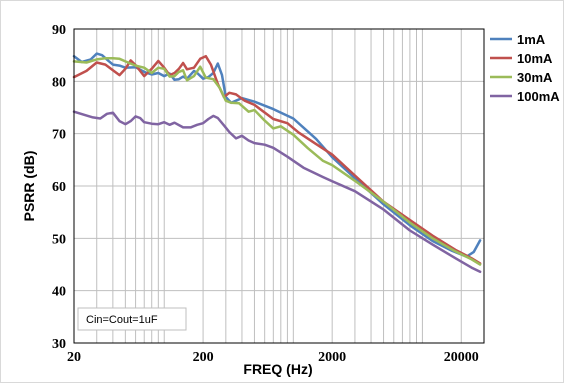  Describe the element at coordinates (29, 186) in the screenshot. I see `y-axis-label: PSRR (dB)` at that location.